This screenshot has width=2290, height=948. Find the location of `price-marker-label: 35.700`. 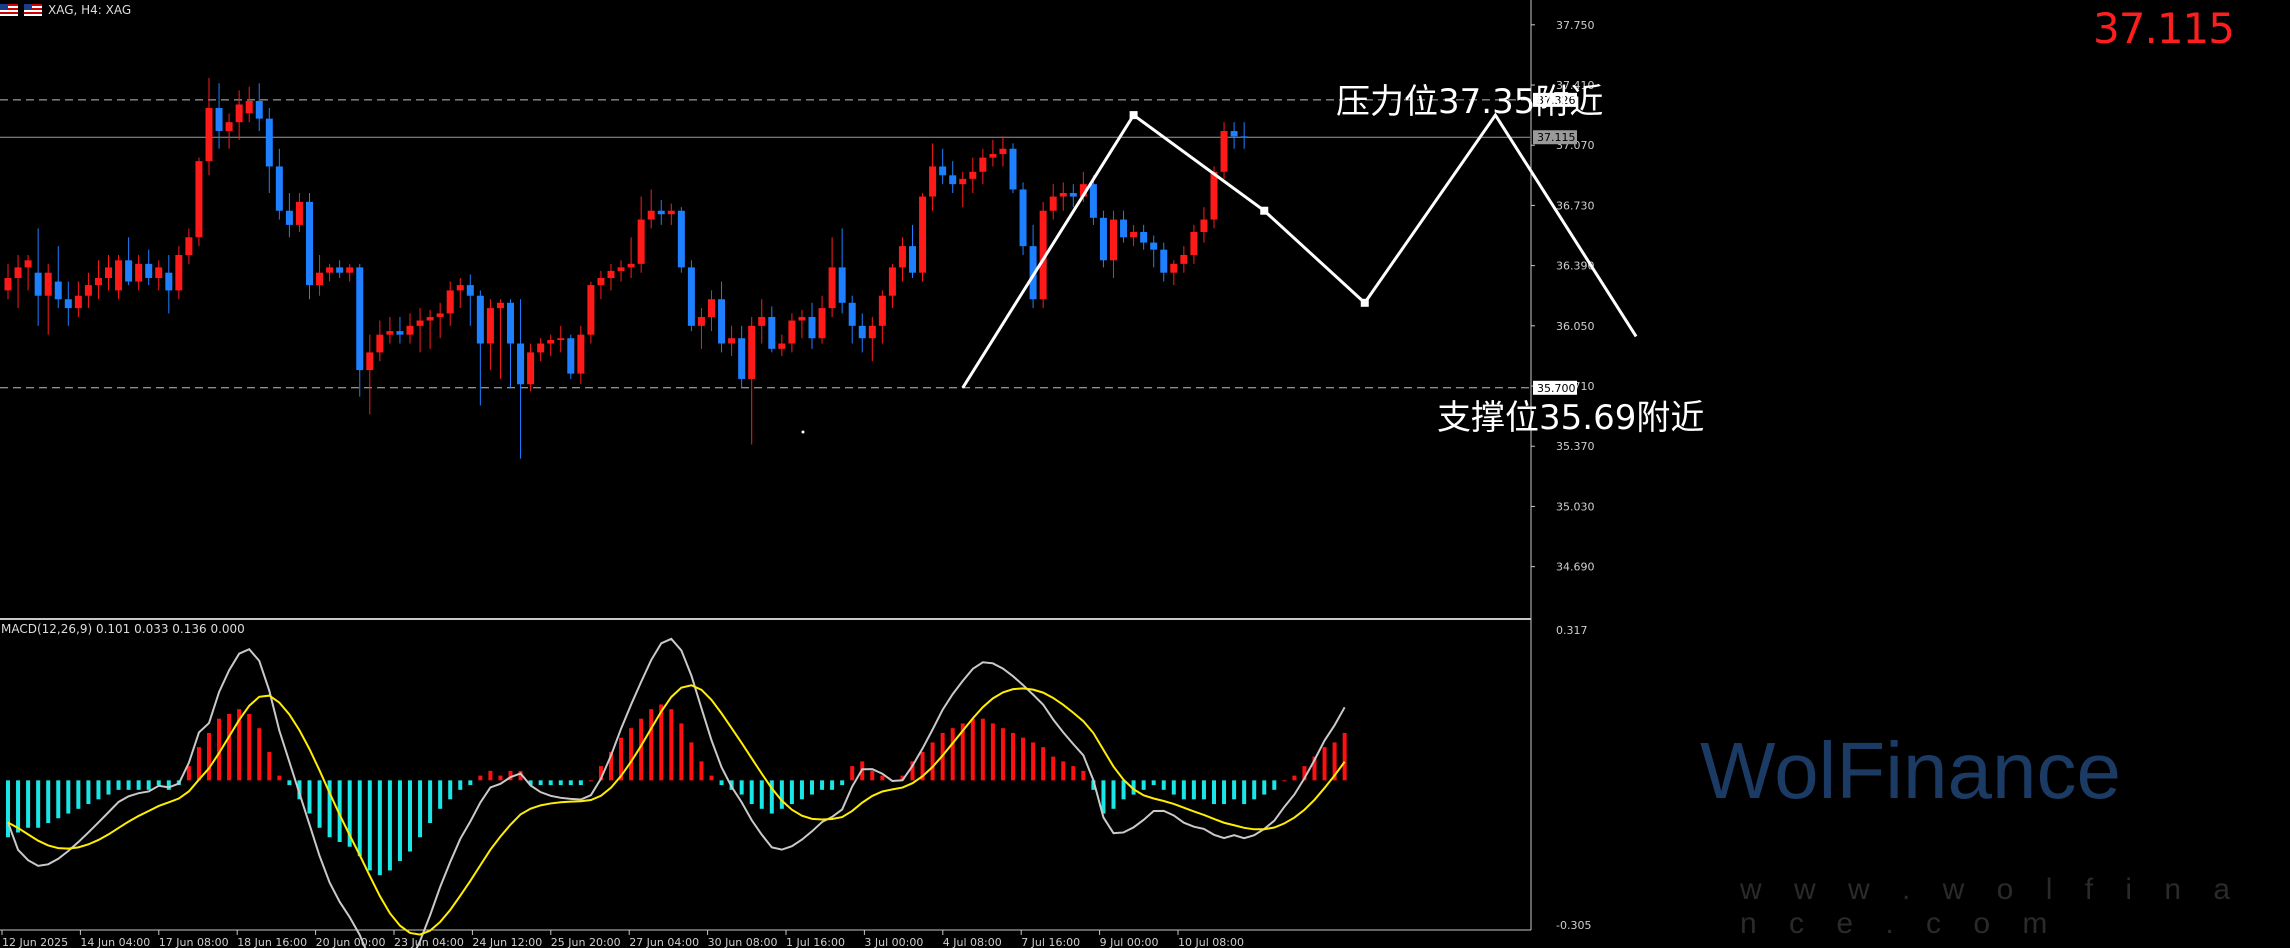

price-marker-label: 35.700 is located at coordinates (1556, 388).